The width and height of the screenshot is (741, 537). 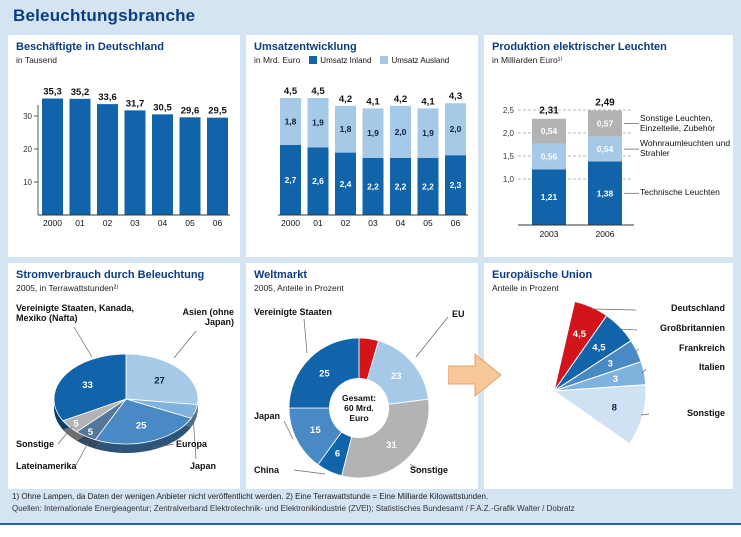 What do you see at coordinates (685, 148) in the screenshot?
I see `label-wohnraumleuchten: Wohnraumleuchten und Strahler` at bounding box center [685, 148].